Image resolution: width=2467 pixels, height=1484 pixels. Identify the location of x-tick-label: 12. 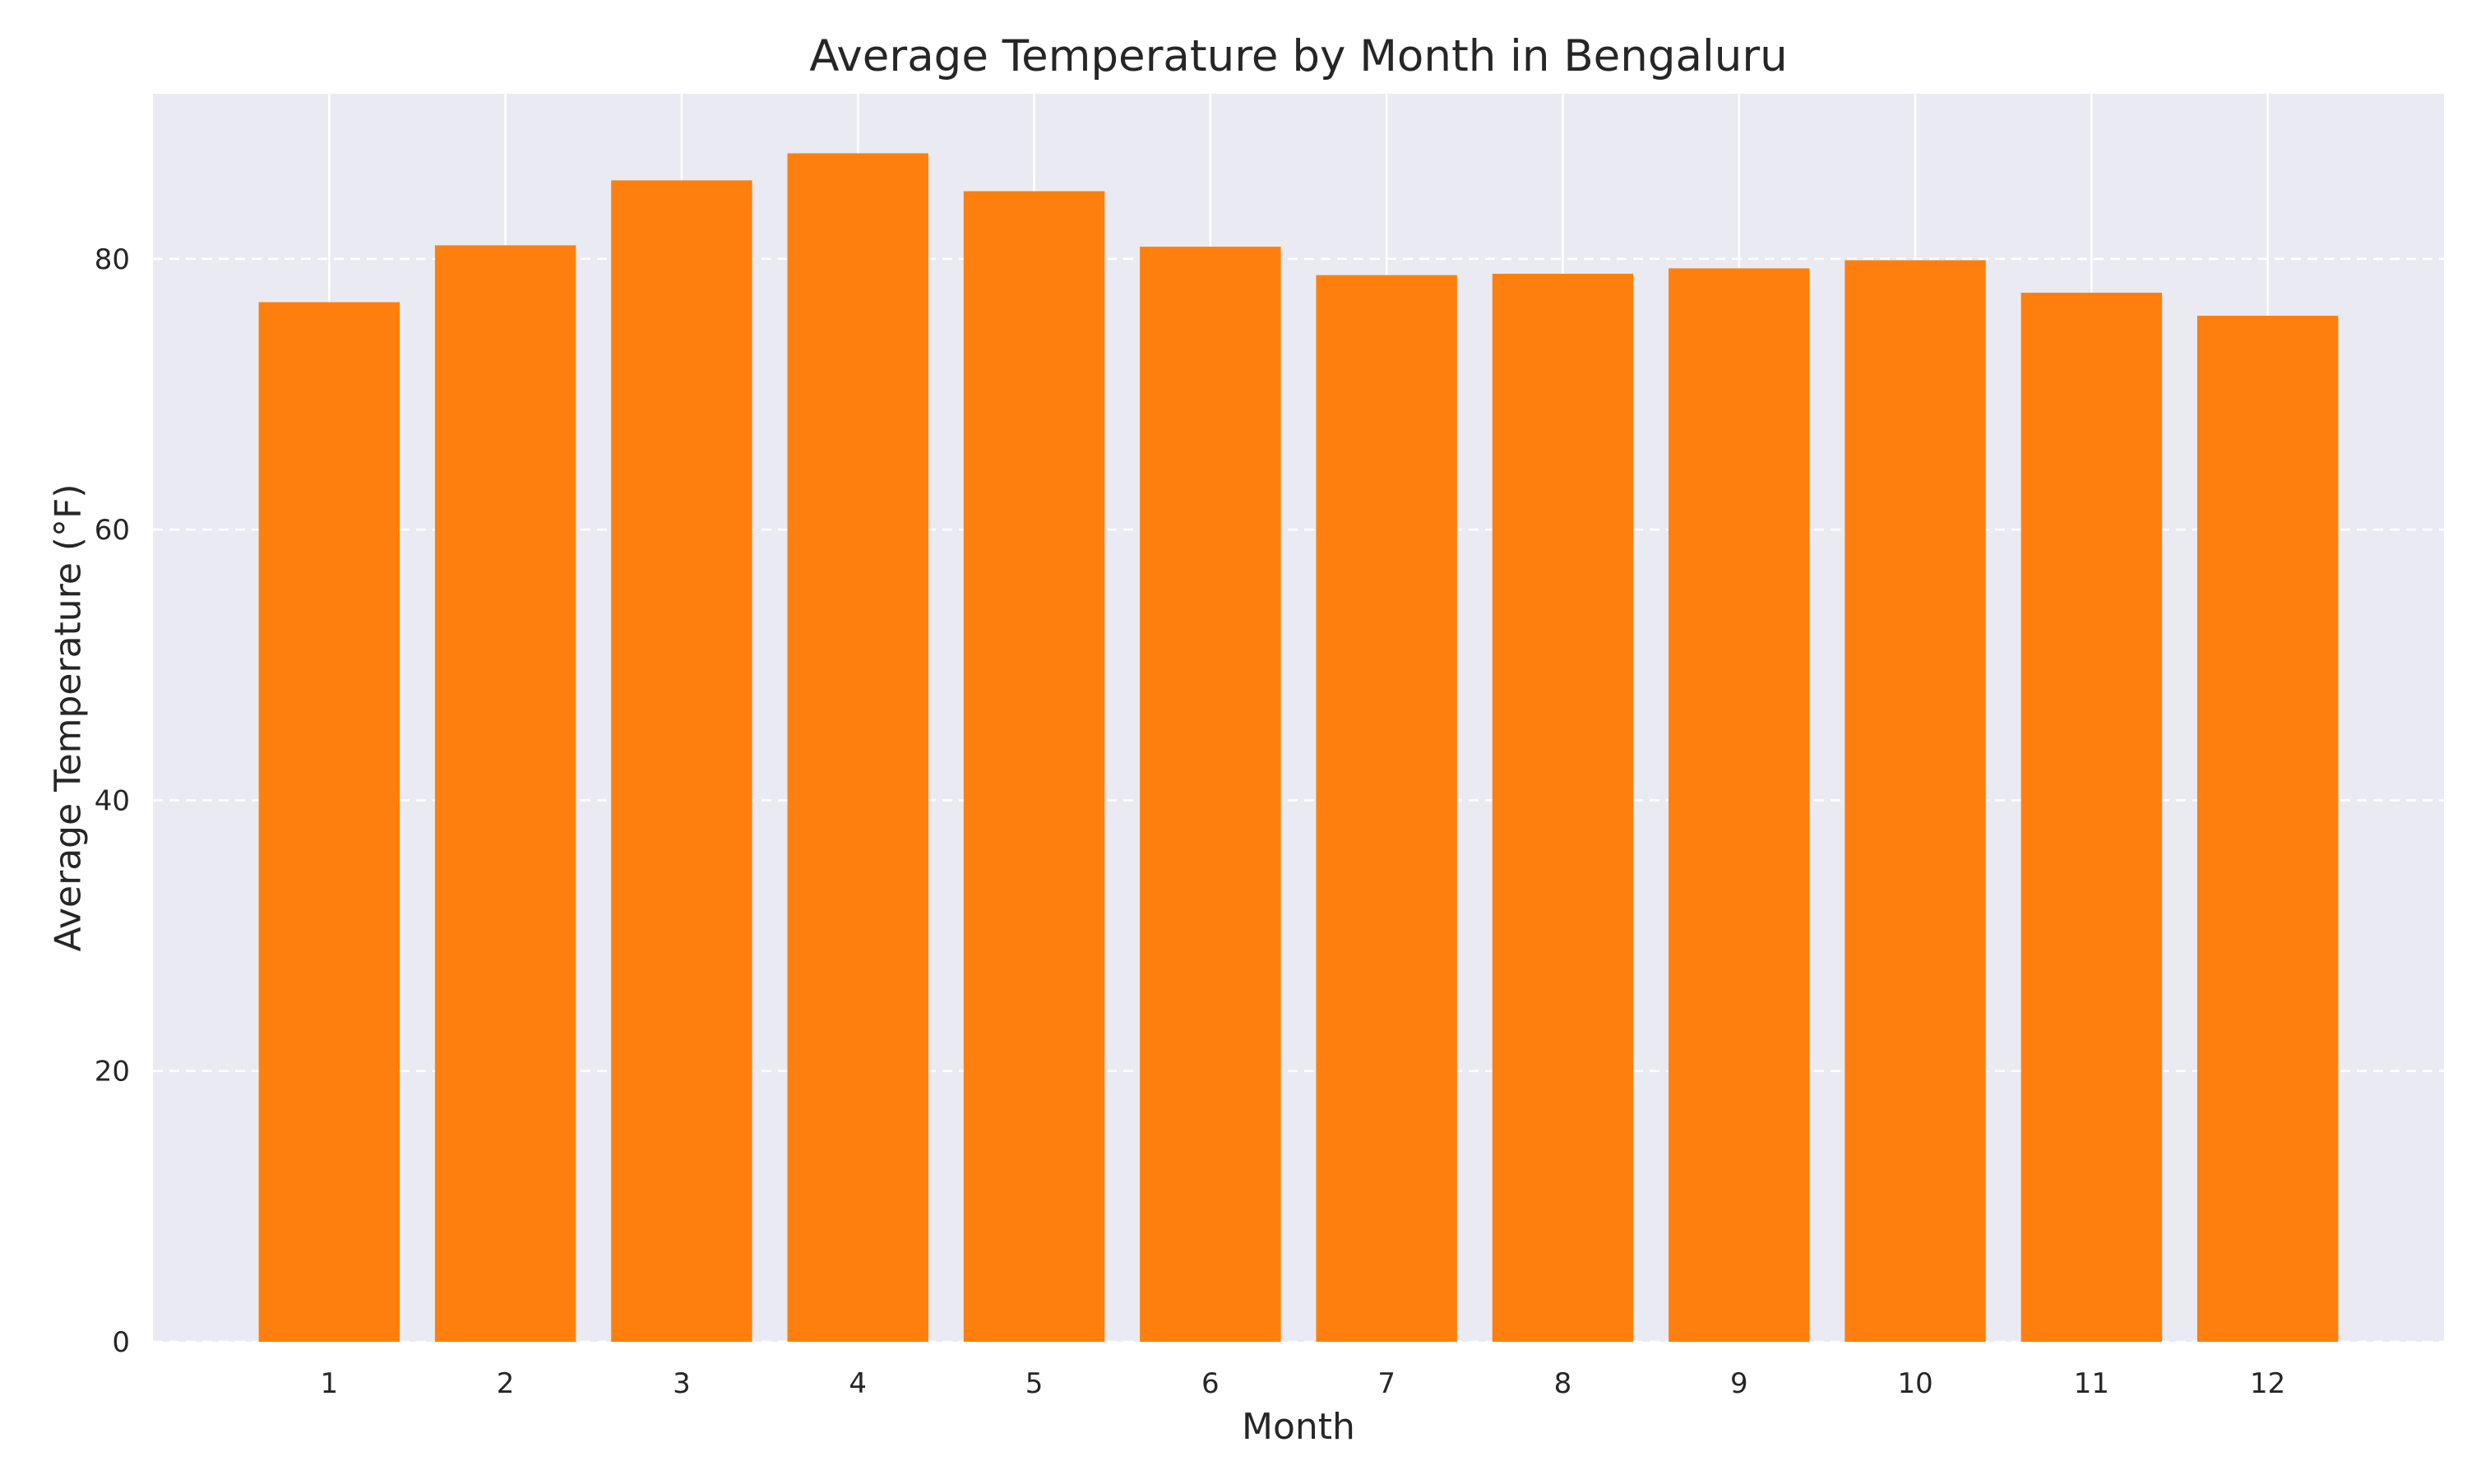
(2267, 1384).